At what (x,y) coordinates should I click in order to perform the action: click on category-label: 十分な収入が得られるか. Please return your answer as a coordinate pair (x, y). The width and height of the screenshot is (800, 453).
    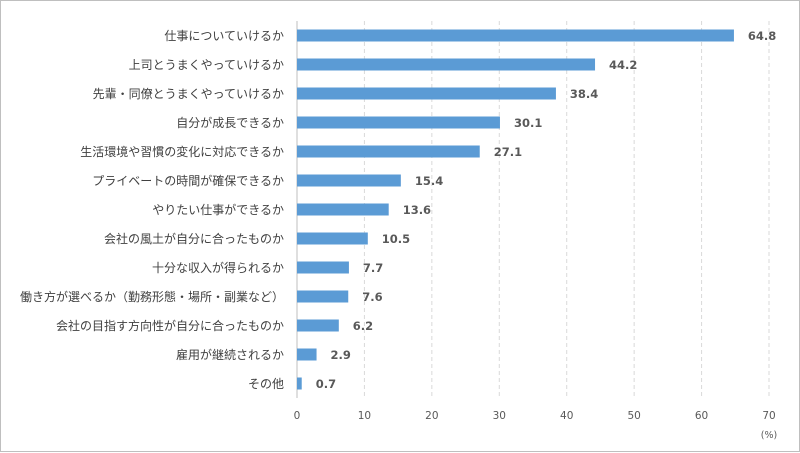
    Looking at the image, I should click on (218, 267).